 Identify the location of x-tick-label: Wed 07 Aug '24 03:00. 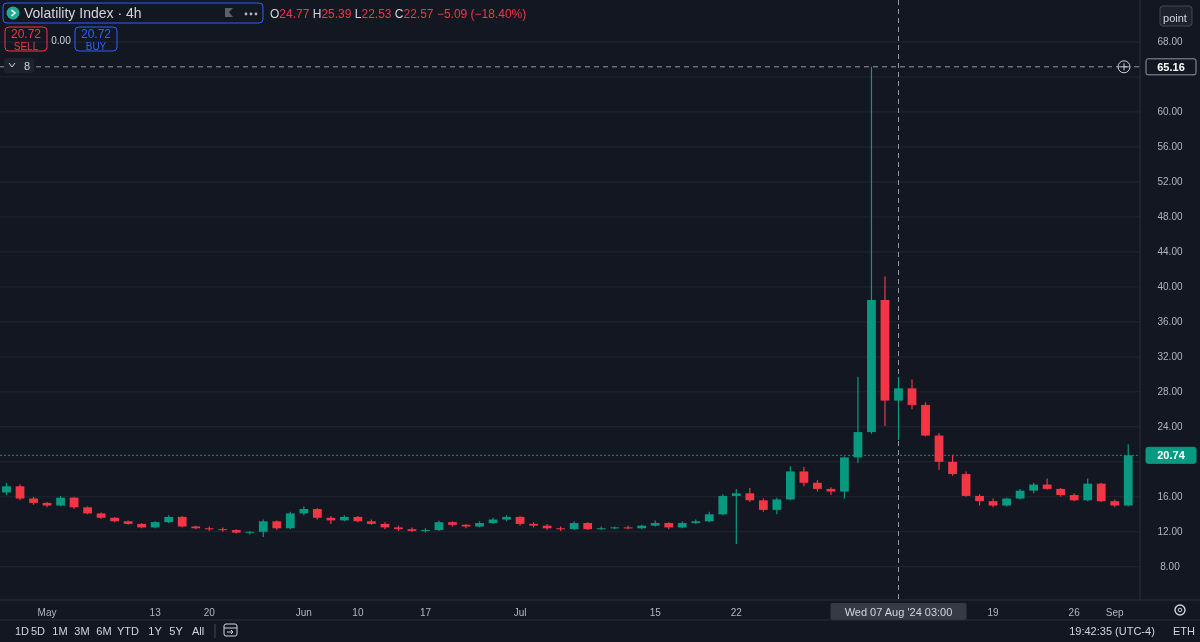
(898, 611).